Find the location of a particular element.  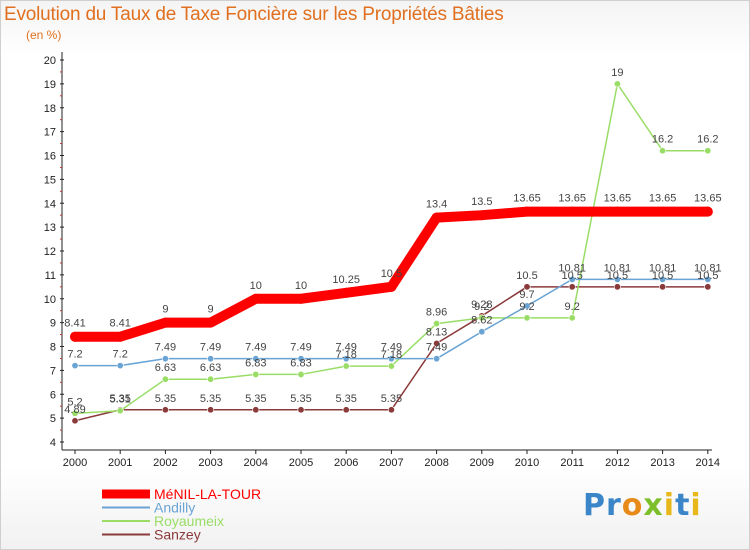

x-tick-label: 2010 is located at coordinates (527, 463).